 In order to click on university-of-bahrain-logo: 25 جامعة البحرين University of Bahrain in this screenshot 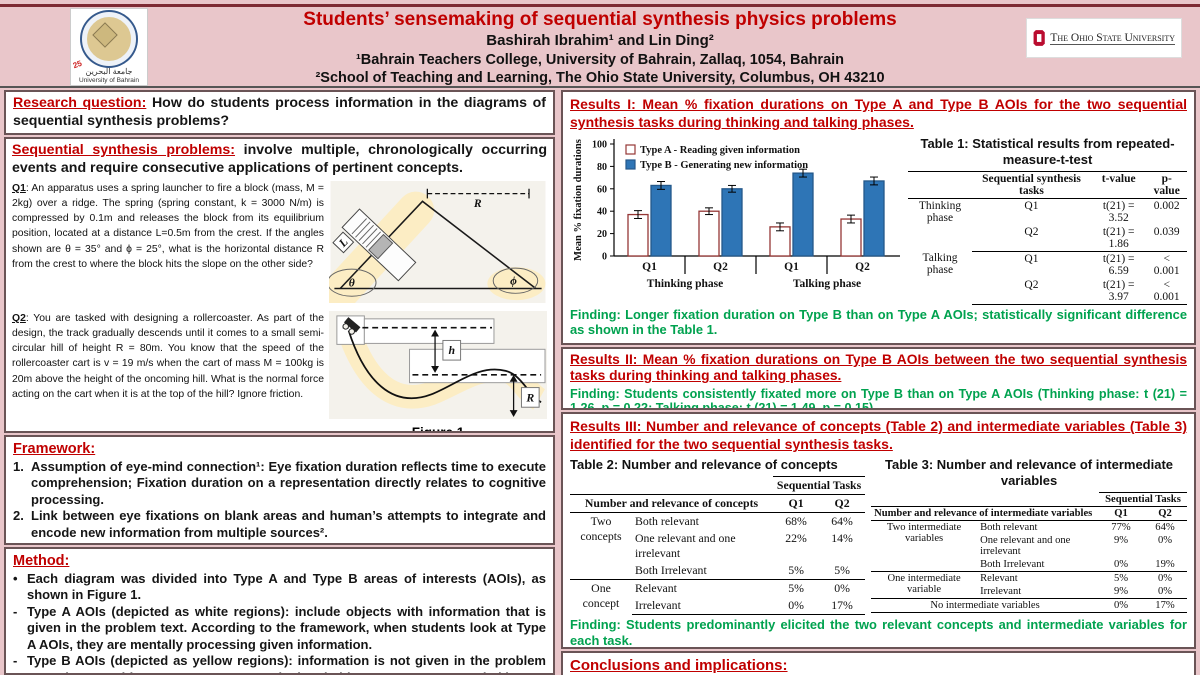, I will do `click(109, 47)`.